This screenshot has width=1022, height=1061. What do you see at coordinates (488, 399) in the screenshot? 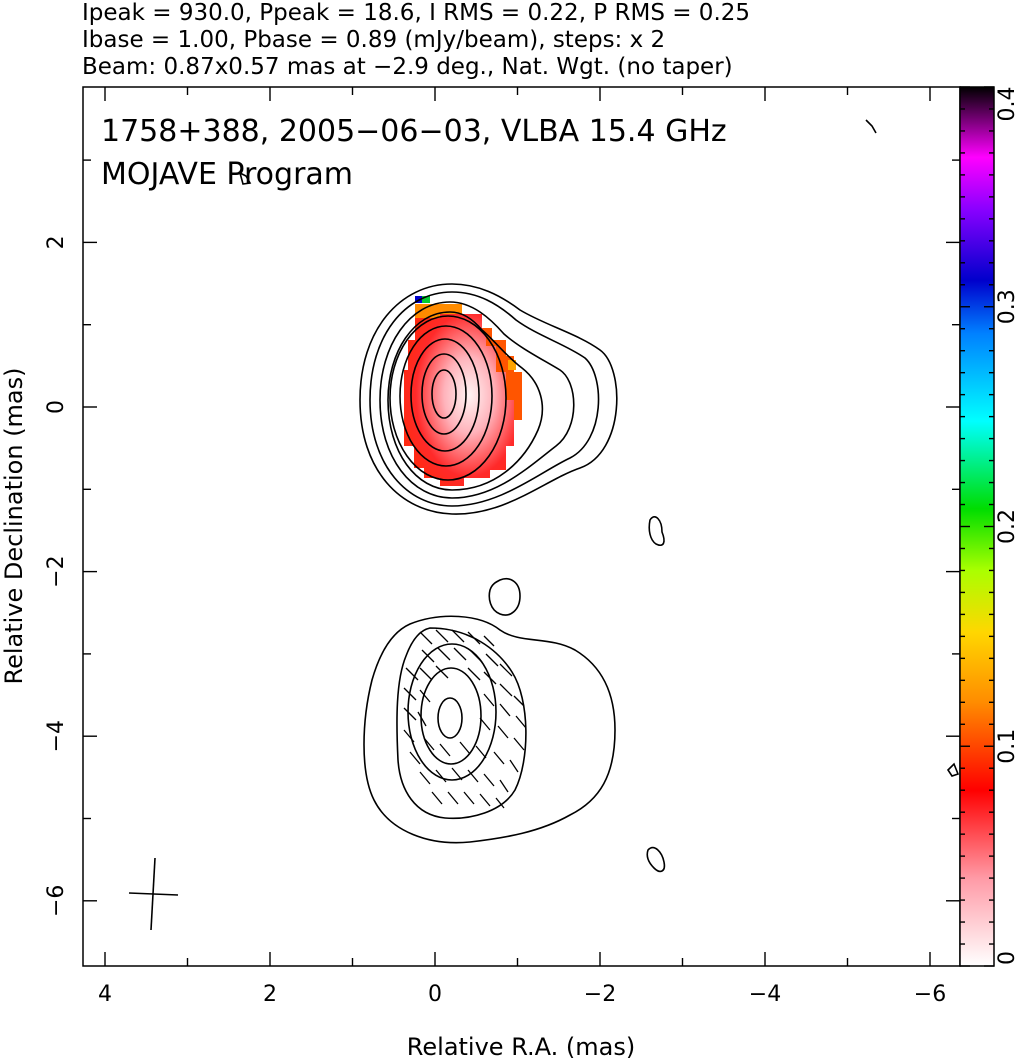
I see `contours-core` at bounding box center [488, 399].